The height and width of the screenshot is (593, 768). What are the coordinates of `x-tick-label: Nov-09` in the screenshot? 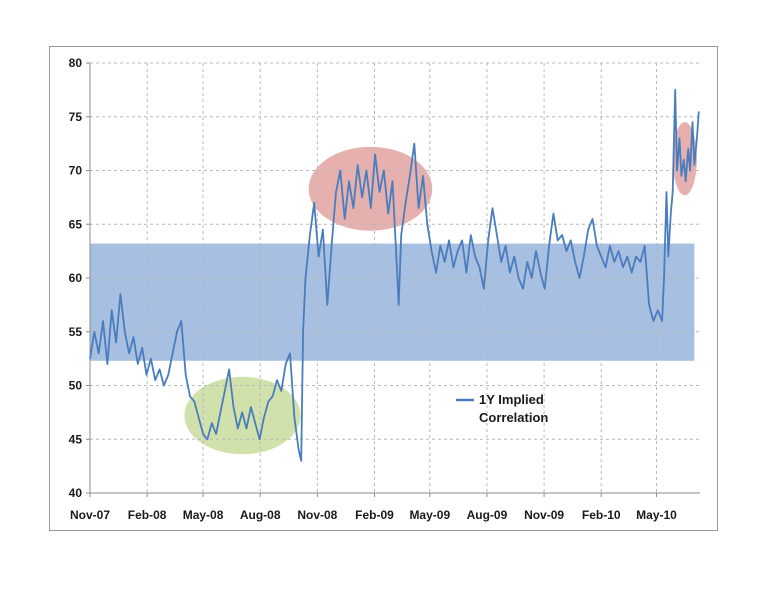 It's located at (544, 515).